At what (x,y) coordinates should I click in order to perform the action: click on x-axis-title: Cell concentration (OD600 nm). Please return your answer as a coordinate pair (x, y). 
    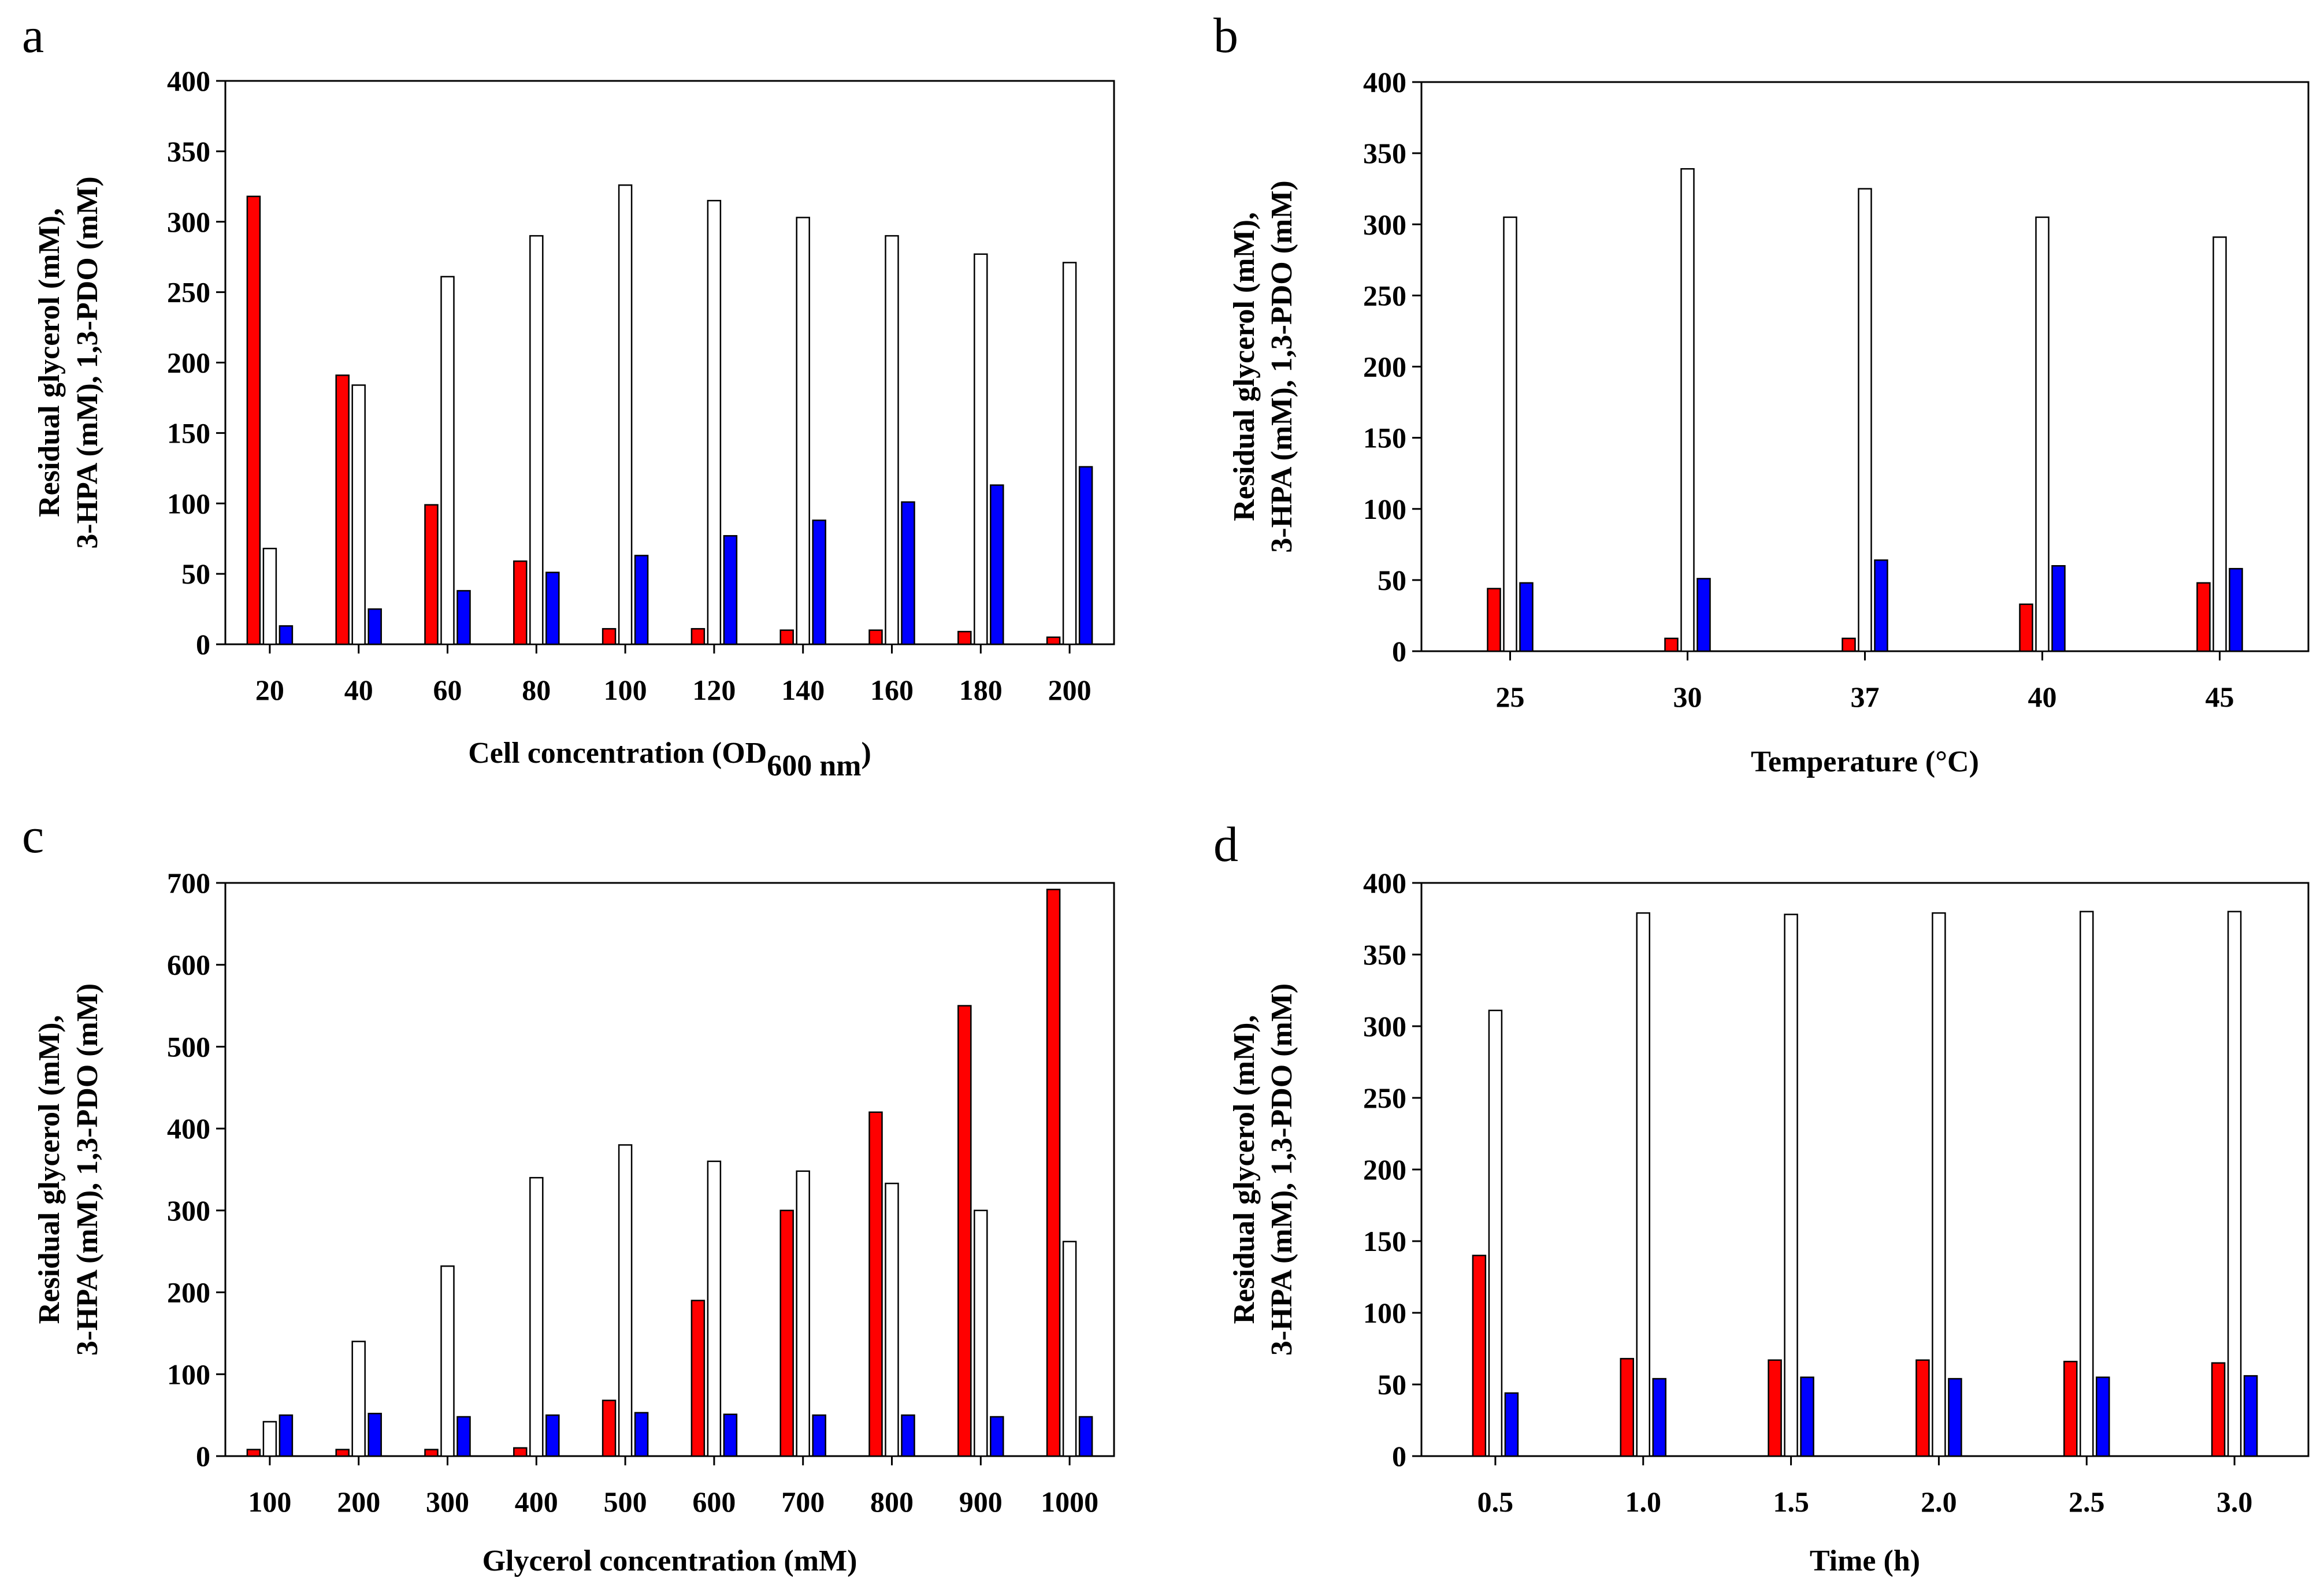
    Looking at the image, I should click on (669, 759).